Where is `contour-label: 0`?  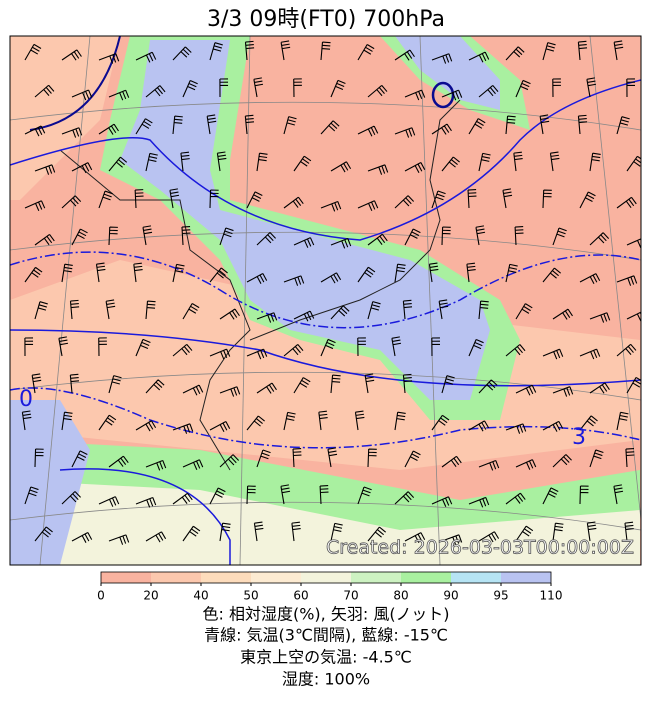 contour-label: 0 is located at coordinates (26, 399).